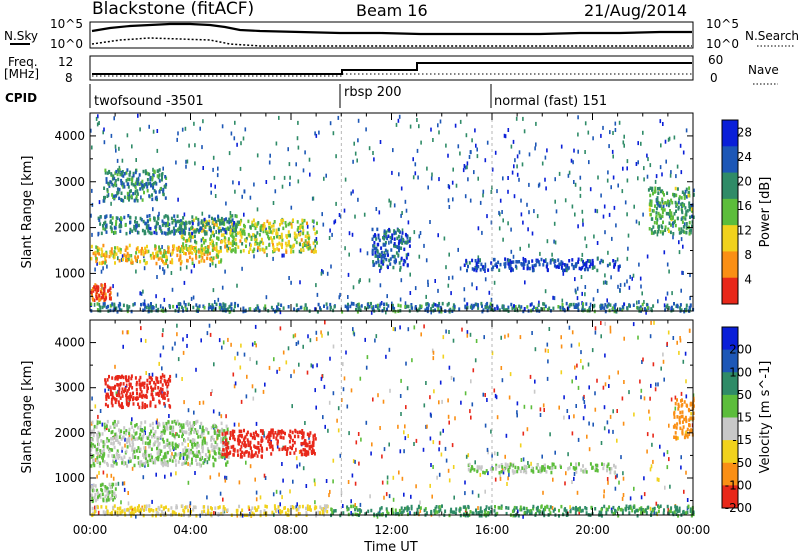  Describe the element at coordinates (401, 34) in the screenshot. I see `noise-panel: N.Sky 10^5 10^0 N.Search 10^5 10^0` at that location.